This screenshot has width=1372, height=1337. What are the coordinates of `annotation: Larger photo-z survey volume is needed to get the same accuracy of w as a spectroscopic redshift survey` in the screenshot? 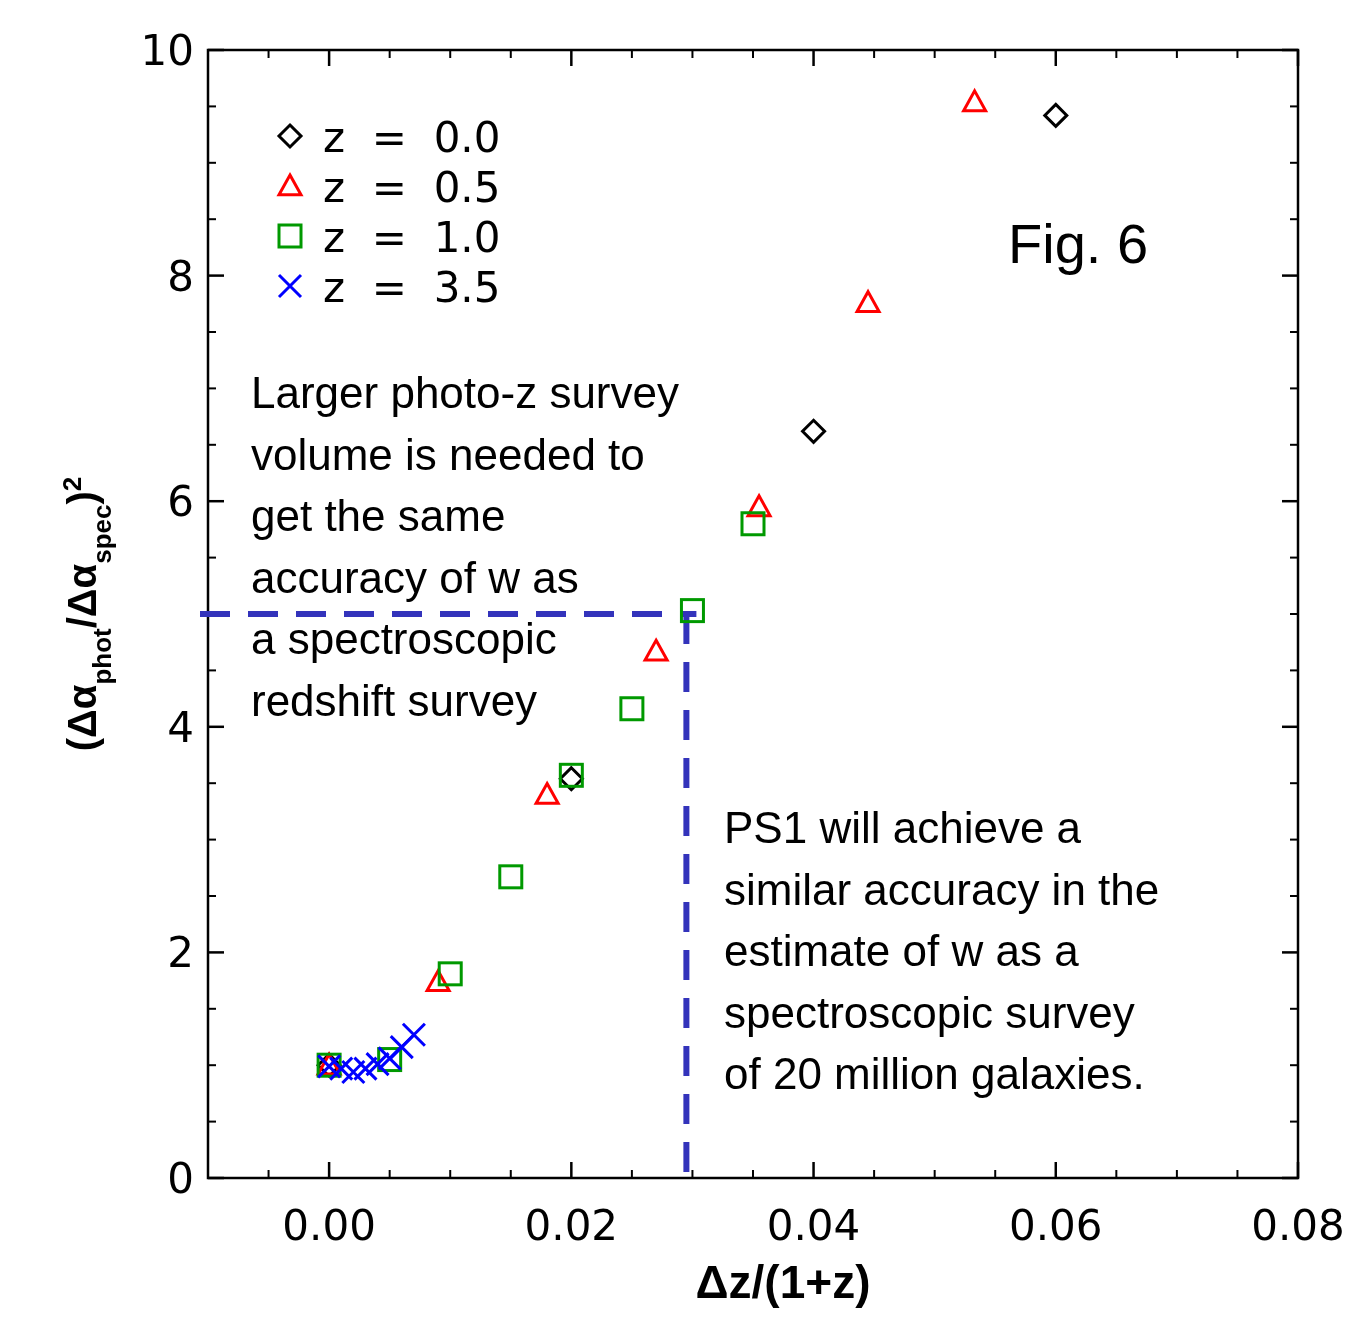 It's located at (465, 546).